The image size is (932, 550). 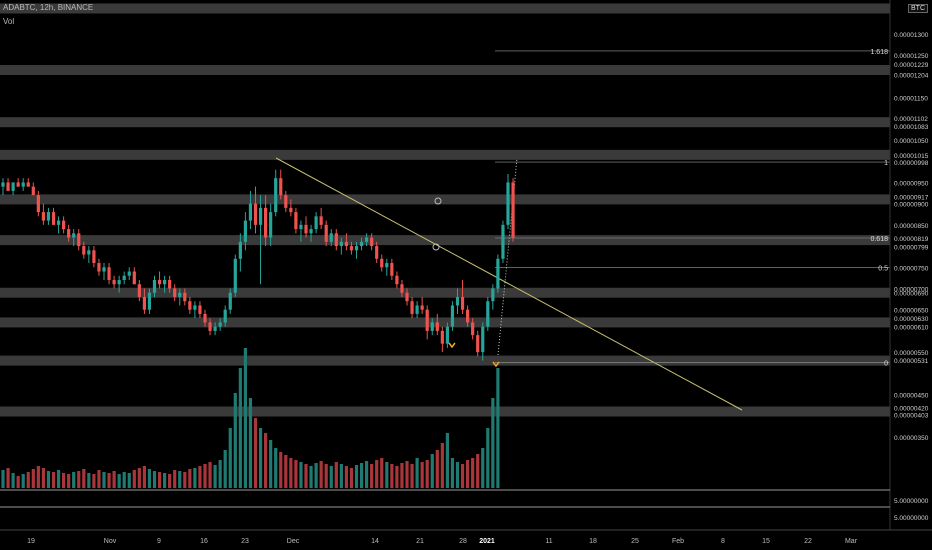 What do you see at coordinates (886, 364) in the screenshot?
I see `fib-level-label: 0` at bounding box center [886, 364].